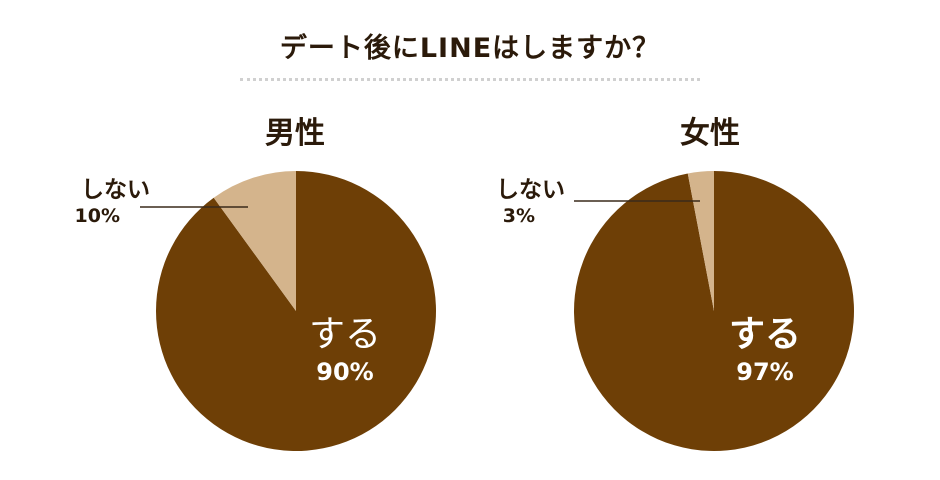 This screenshot has height=480, width=940. I want to click on callout-yes-female: する 97%, so click(765, 349).